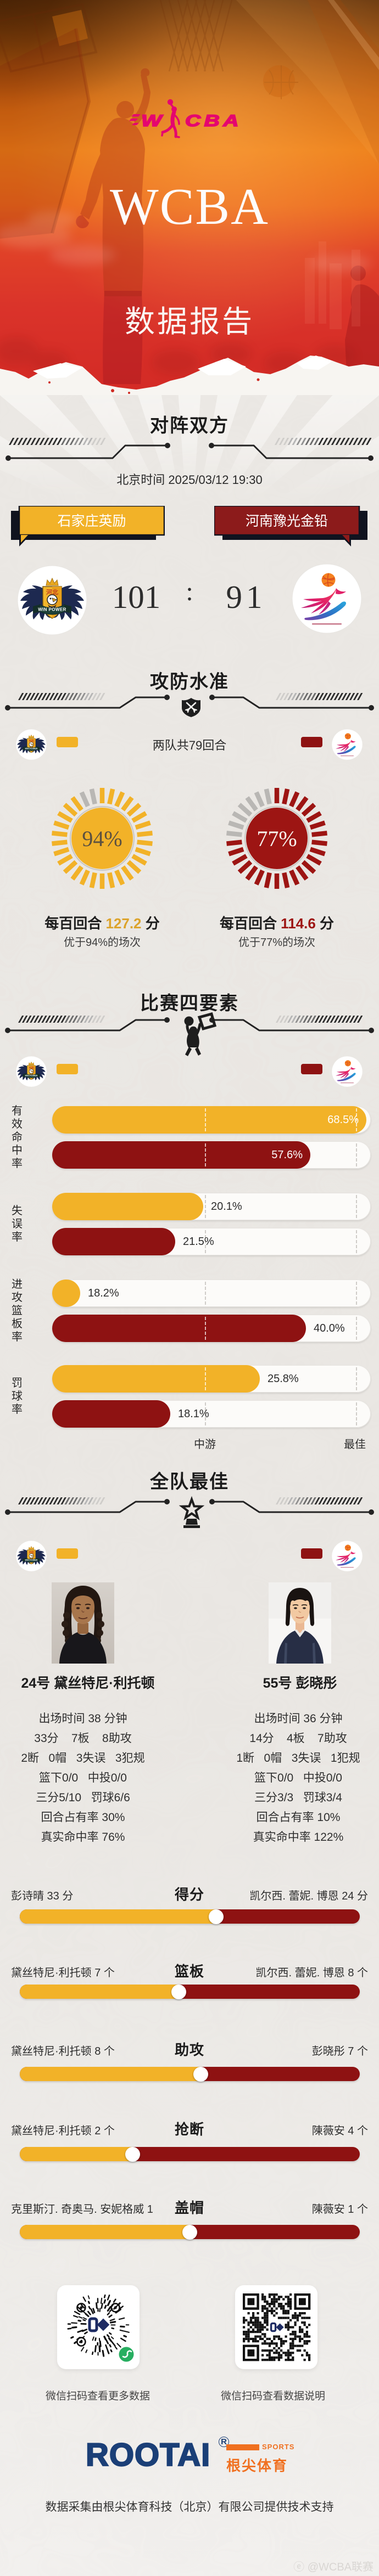  Describe the element at coordinates (213, 121) in the screenshot. I see `svg-text: CBA` at that location.